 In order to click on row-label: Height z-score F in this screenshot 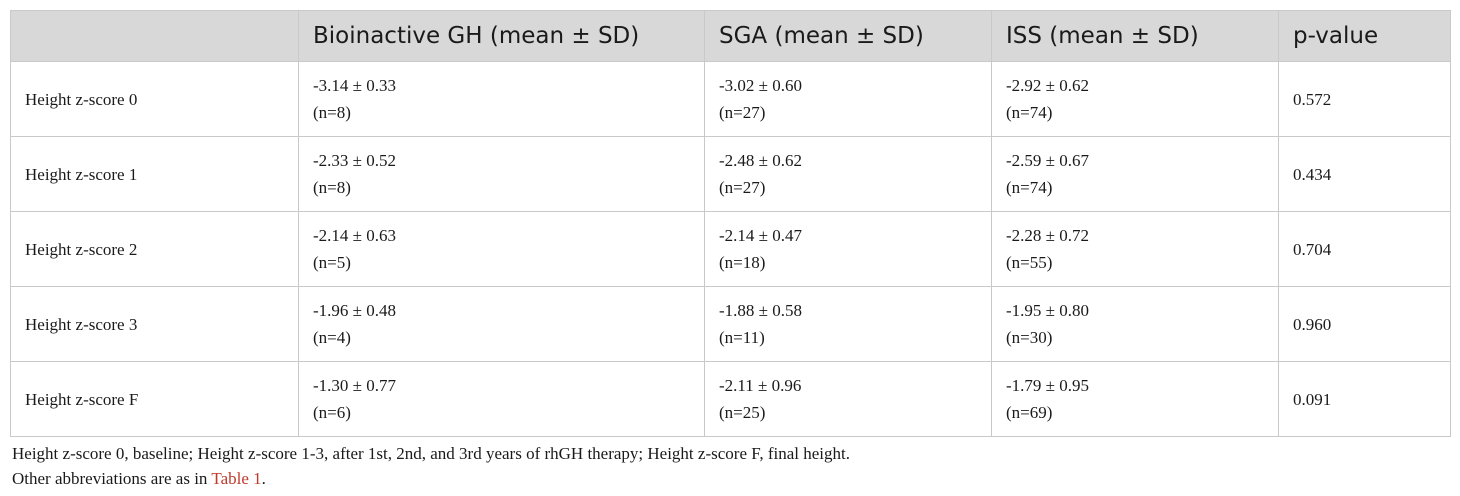, I will do `click(154, 399)`.